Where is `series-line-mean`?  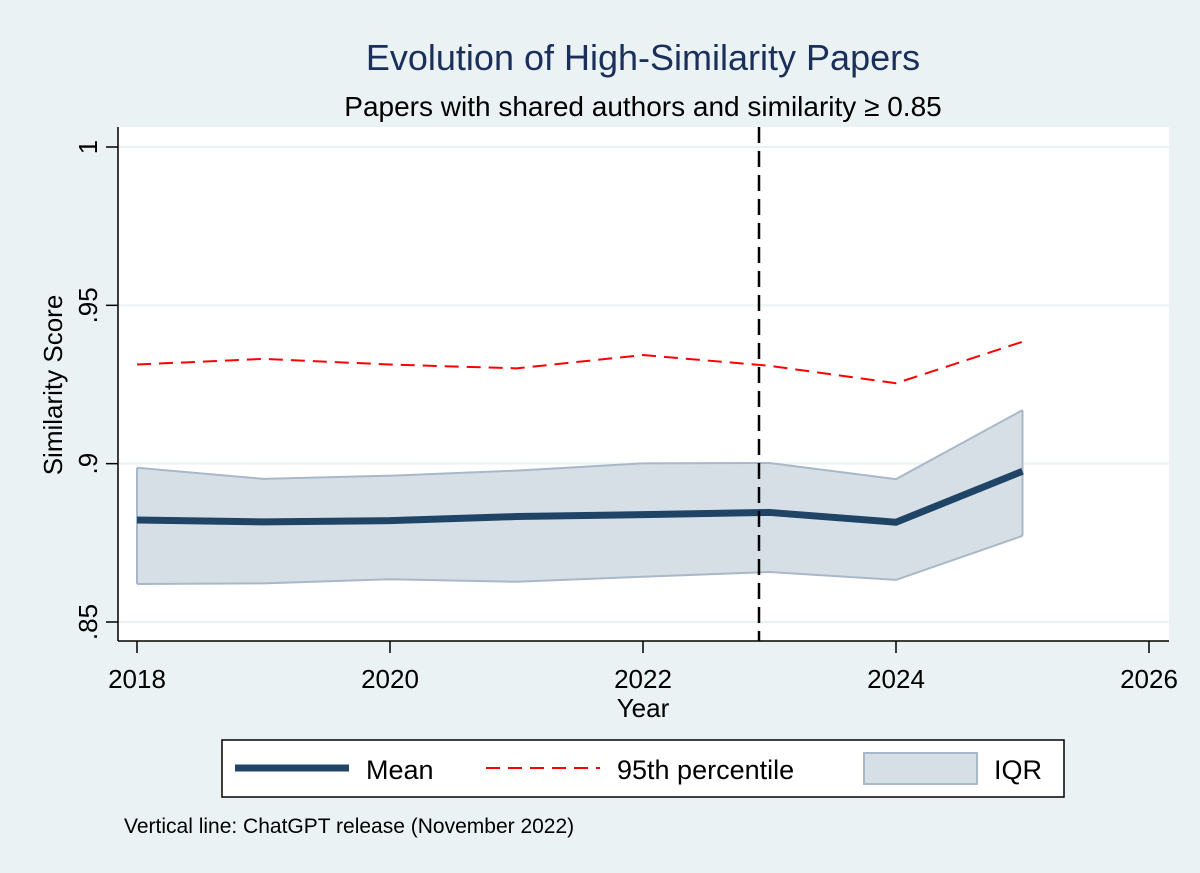 series-line-mean is located at coordinates (580, 497).